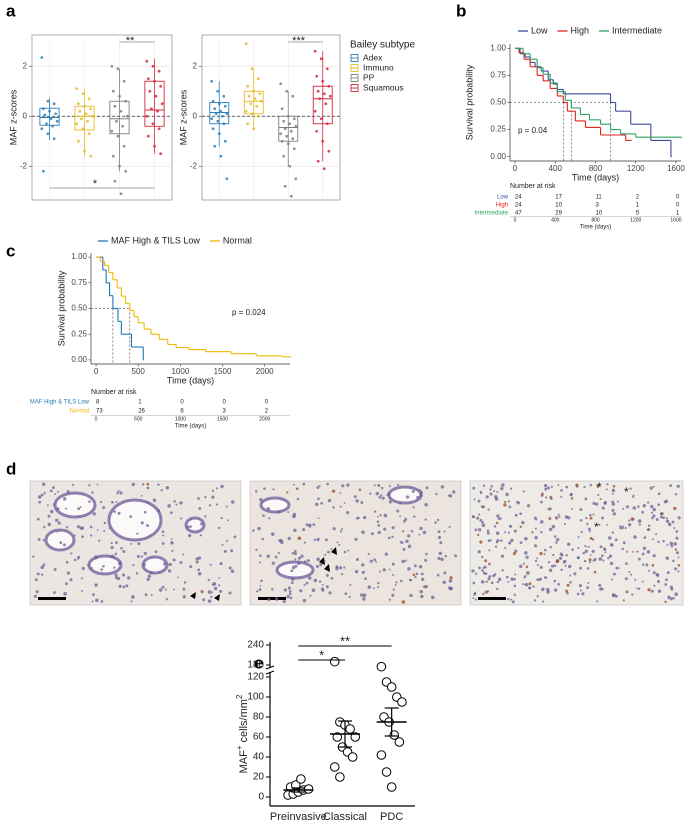 The height and width of the screenshot is (831, 685). I want to click on x-tick-label: 0, so click(515, 168).